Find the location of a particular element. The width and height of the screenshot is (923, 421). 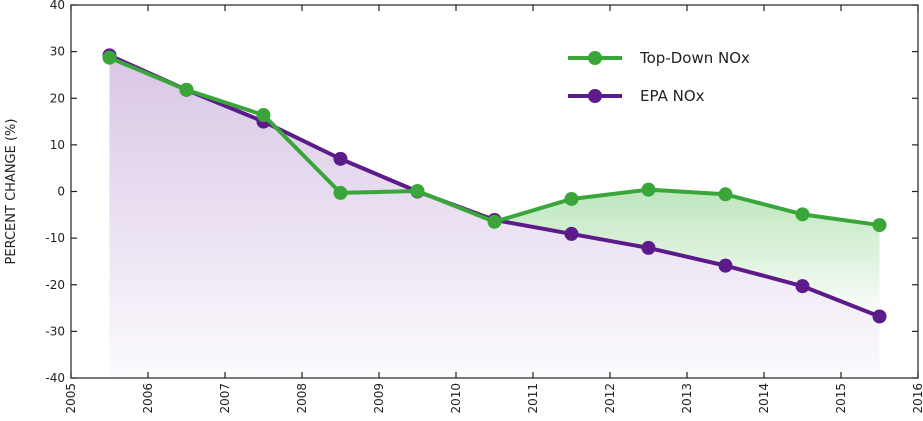

y-tick-label: 40 is located at coordinates (57, 6).